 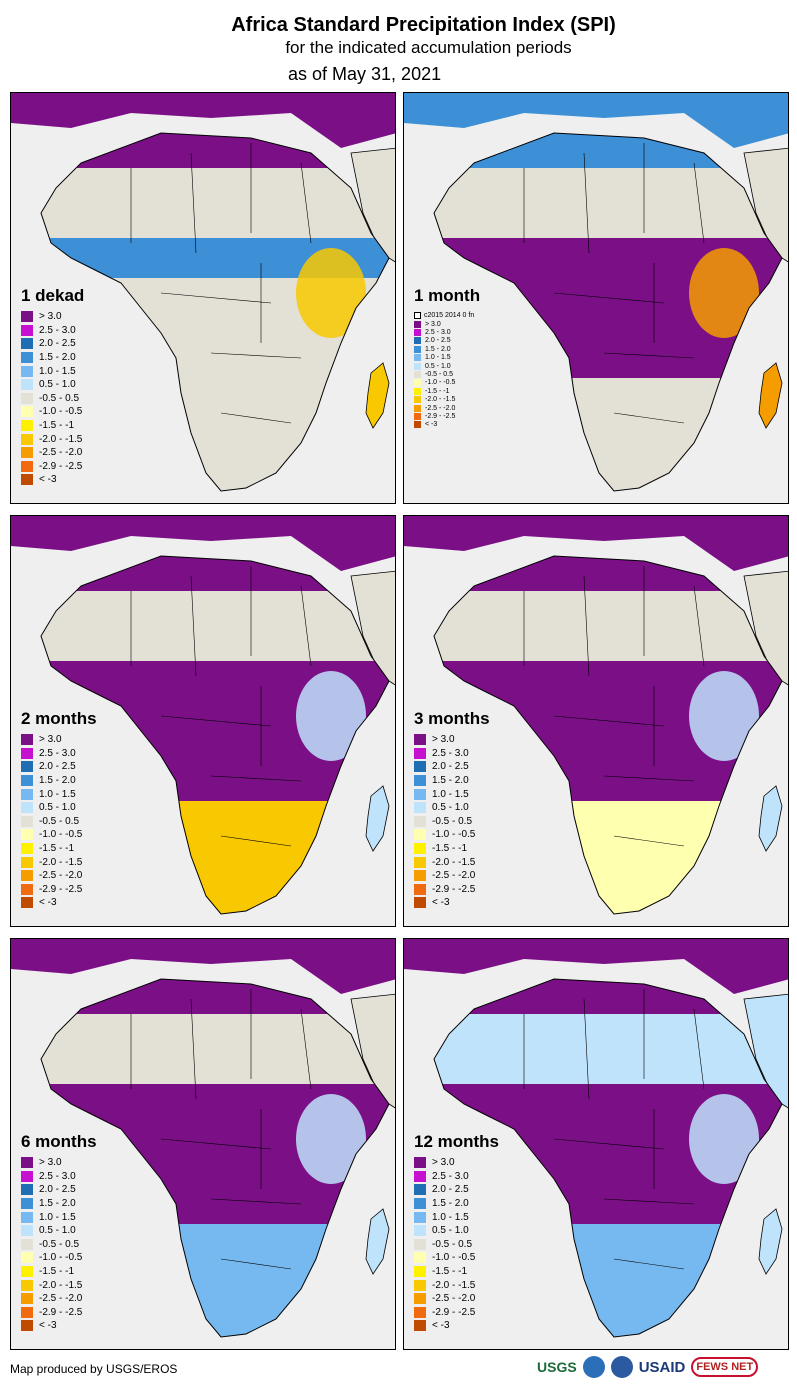 What do you see at coordinates (53, 295) in the screenshot?
I see `period-label: 1 dekad` at bounding box center [53, 295].